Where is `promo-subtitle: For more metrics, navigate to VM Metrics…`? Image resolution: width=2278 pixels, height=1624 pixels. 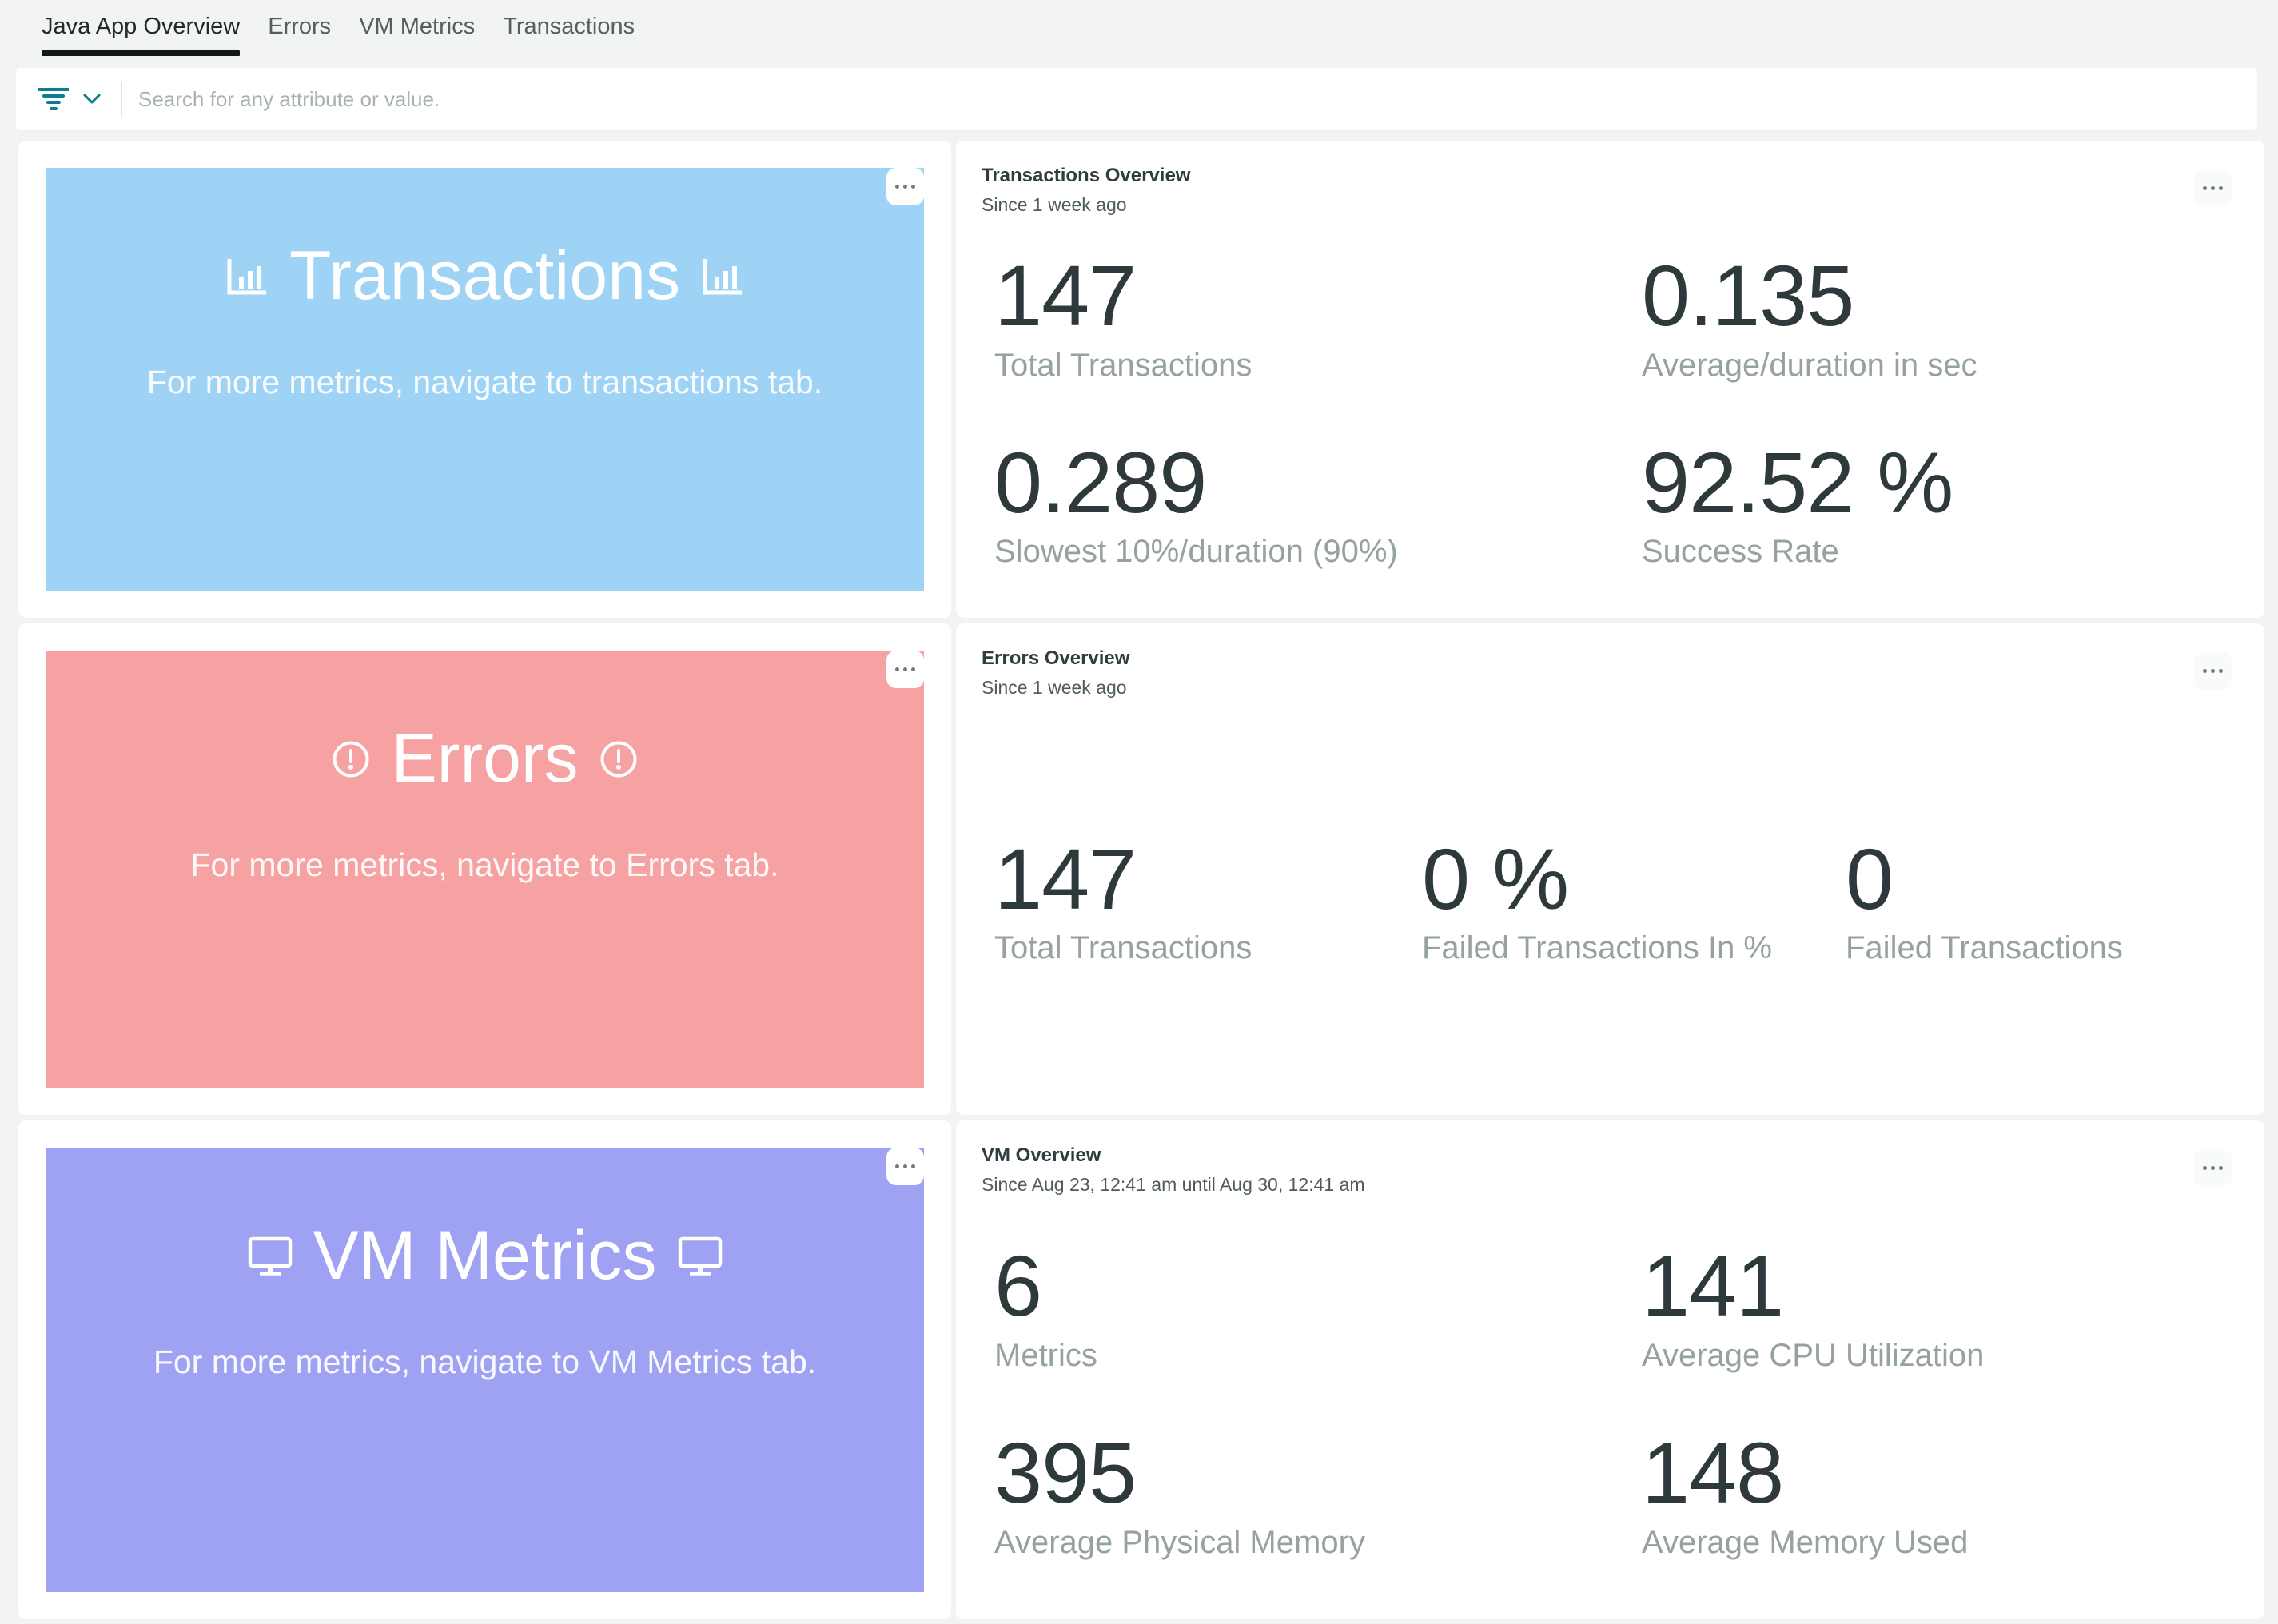 promo-subtitle: For more metrics, navigate to VM Metrics… is located at coordinates (485, 1362).